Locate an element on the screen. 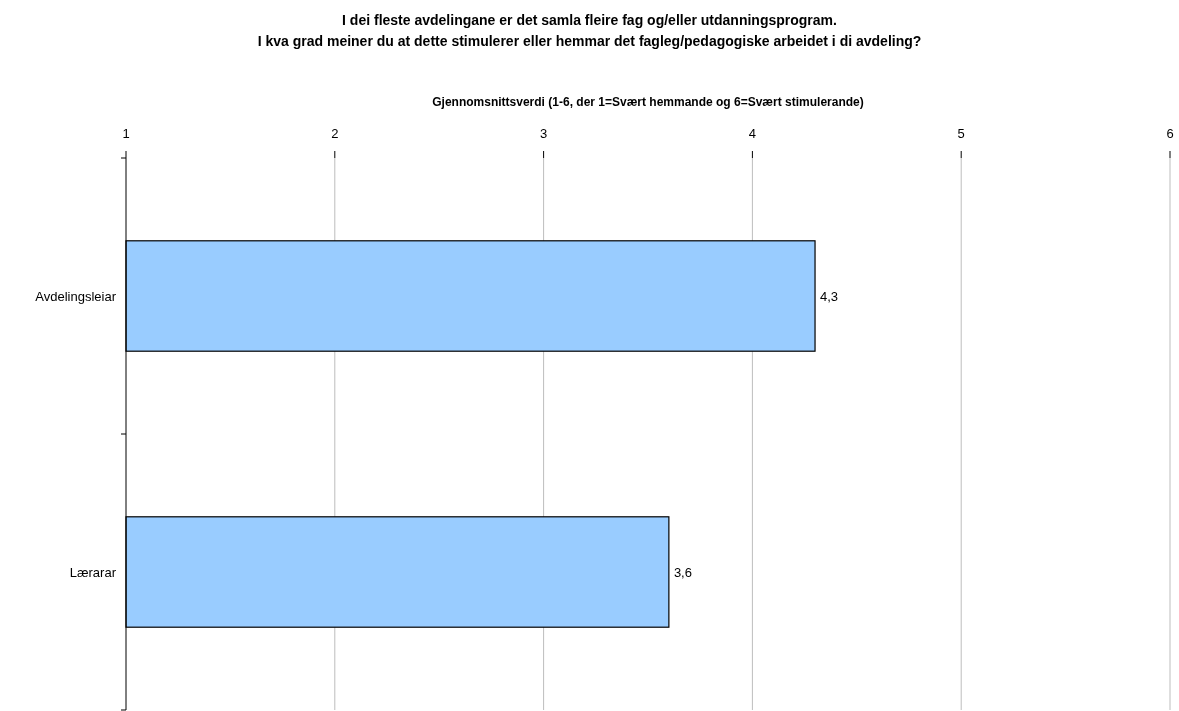  y-tick-label: Avdelingsleiar is located at coordinates (76, 296).